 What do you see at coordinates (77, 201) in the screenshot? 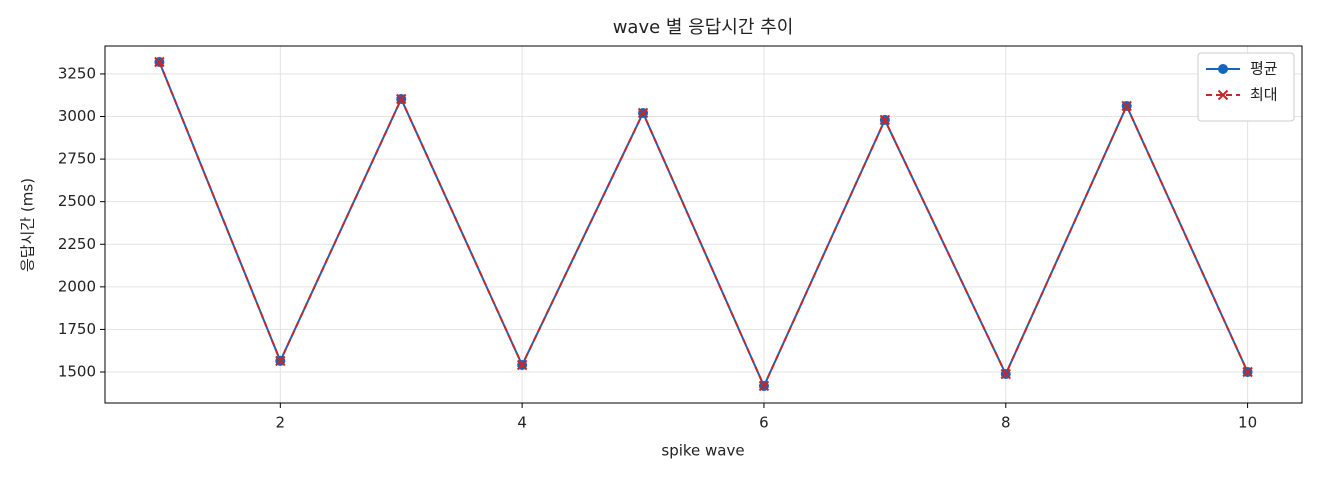
I see `y-tick-label: 2500` at bounding box center [77, 201].